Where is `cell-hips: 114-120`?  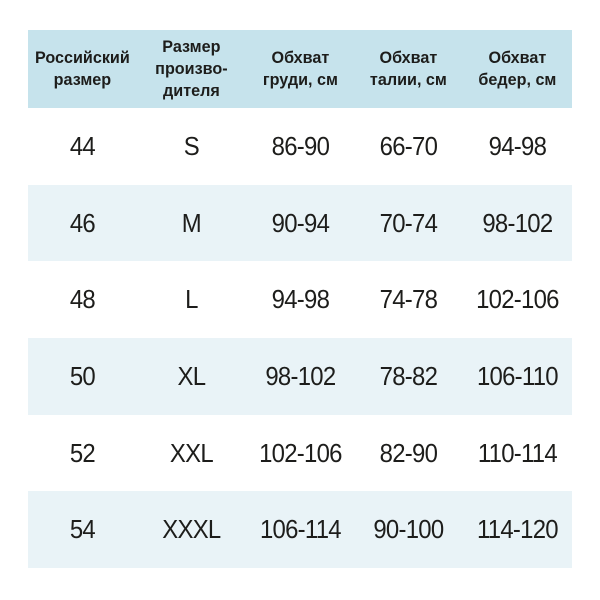 cell-hips: 114-120 is located at coordinates (518, 529).